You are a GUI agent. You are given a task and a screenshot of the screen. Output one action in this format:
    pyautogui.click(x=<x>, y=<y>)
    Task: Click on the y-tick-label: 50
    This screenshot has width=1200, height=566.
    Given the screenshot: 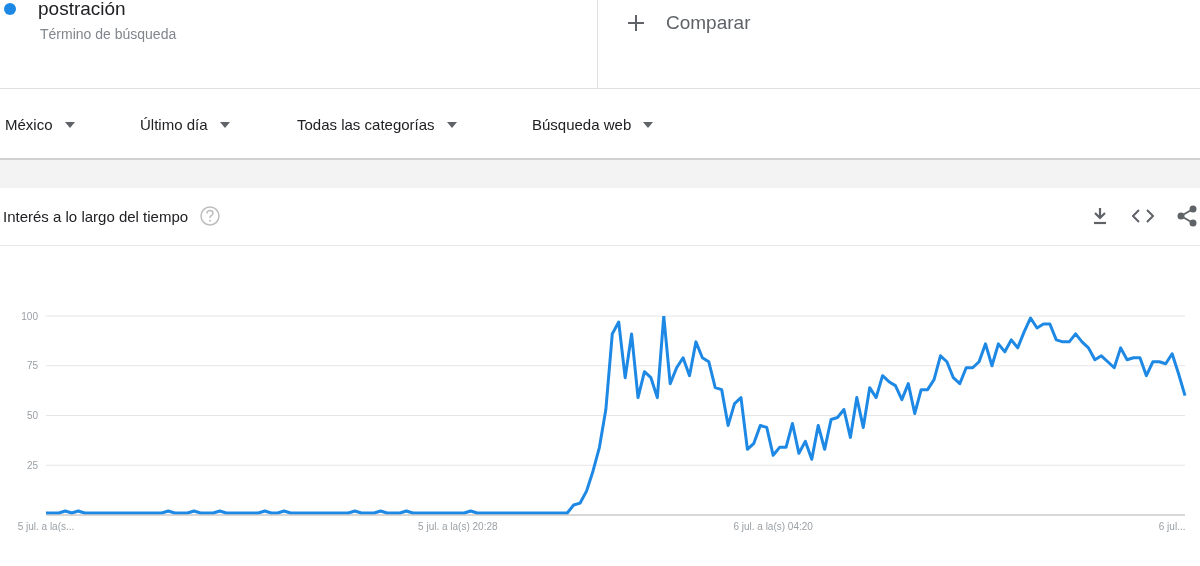 What is the action you would take?
    pyautogui.click(x=32, y=416)
    